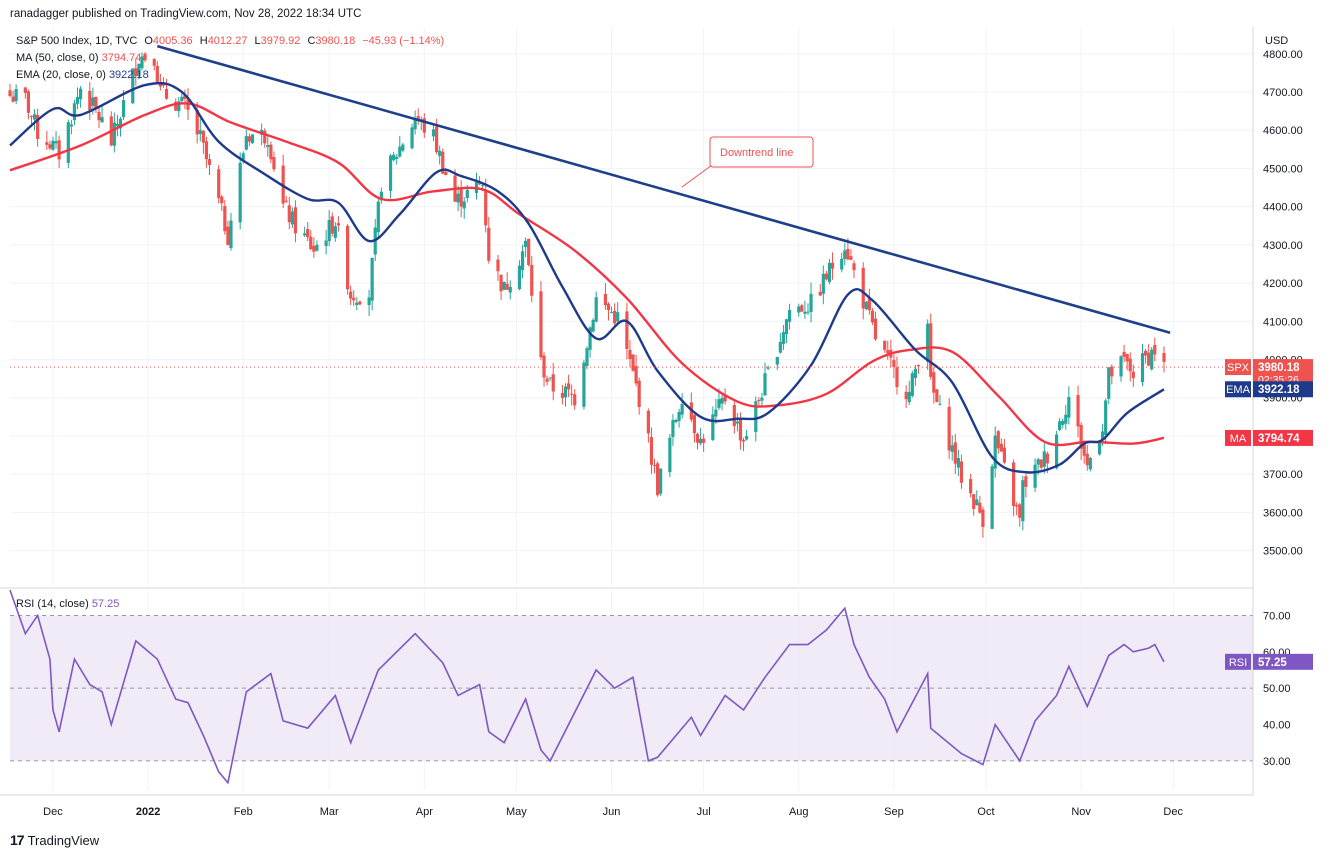  I want to click on time-axis: Dec 2022 Feb Mar Apr May Jun Jul Aug Sep Oct Nov Dec, so click(613, 812).